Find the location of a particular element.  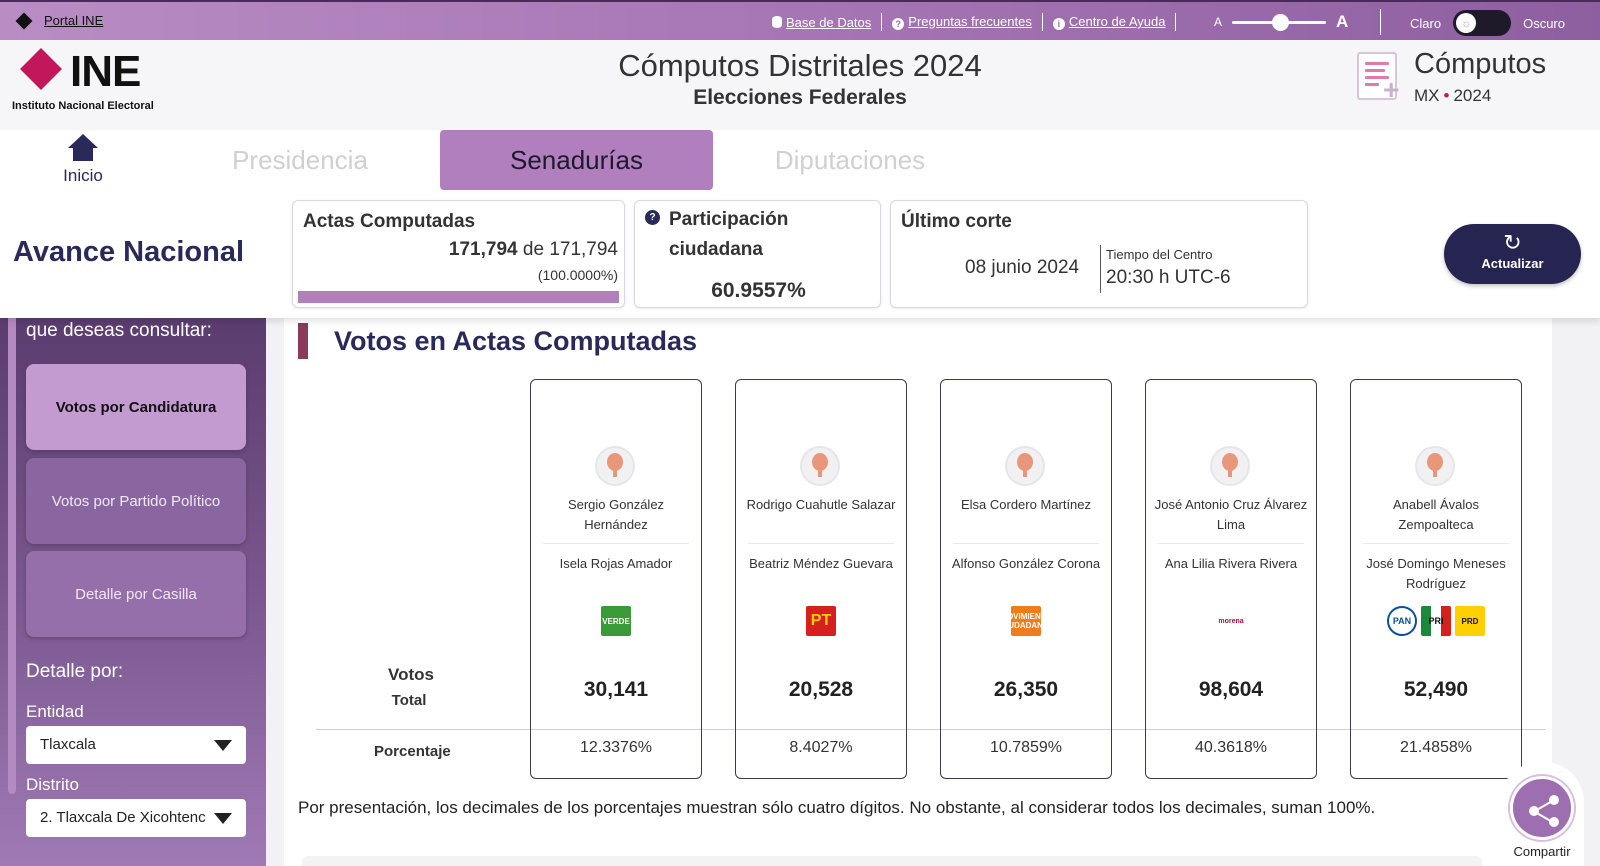

tab-presidencia: Presidencia is located at coordinates (300, 159).